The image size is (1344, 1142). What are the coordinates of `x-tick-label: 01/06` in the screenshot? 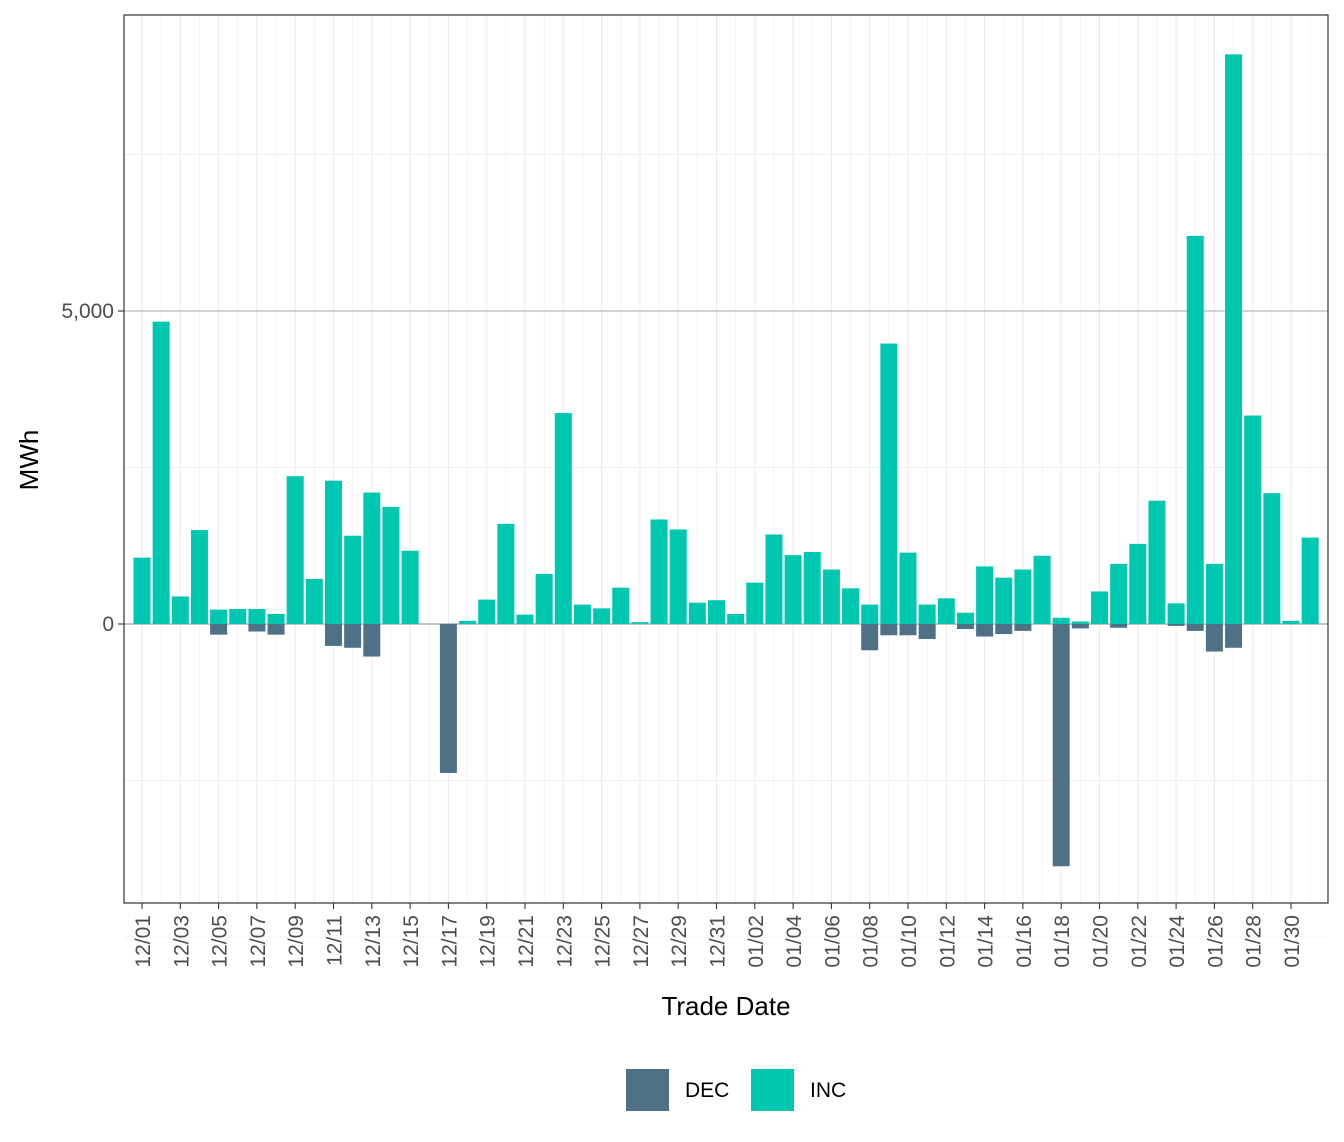 It's located at (832, 941).